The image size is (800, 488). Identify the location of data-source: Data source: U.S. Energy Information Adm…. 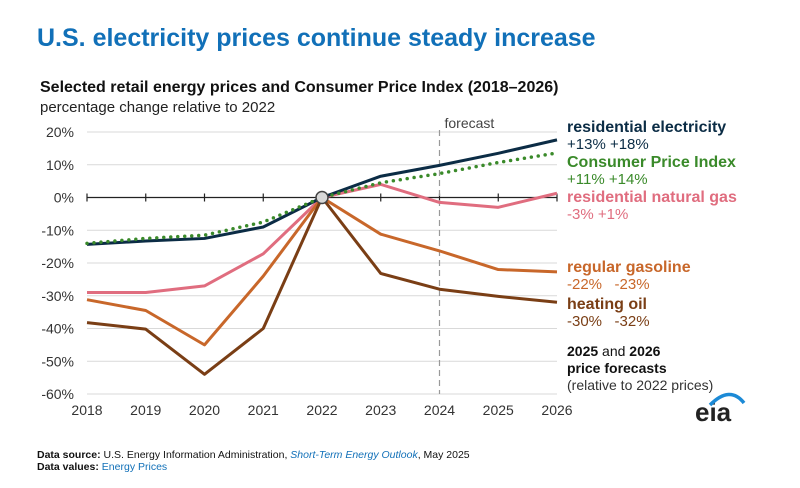
(253, 455).